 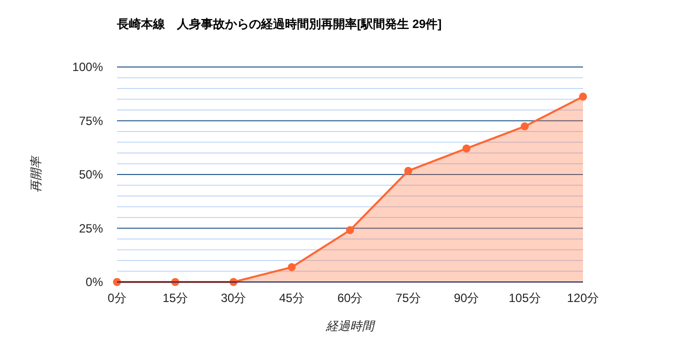 I want to click on y-tick-label: 25%, so click(x=91, y=228).